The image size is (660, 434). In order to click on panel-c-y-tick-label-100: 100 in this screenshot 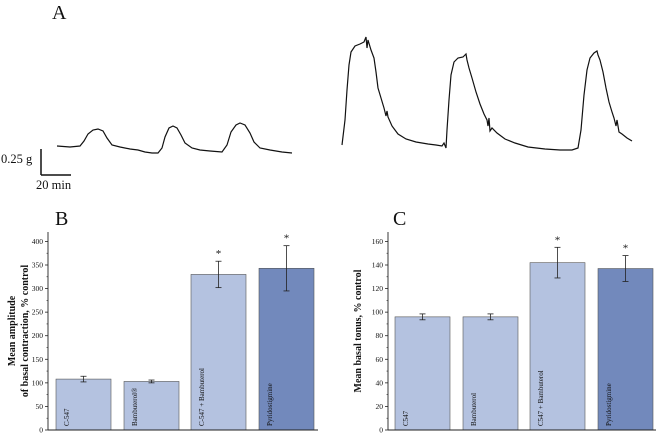, I will do `click(378, 312)`.